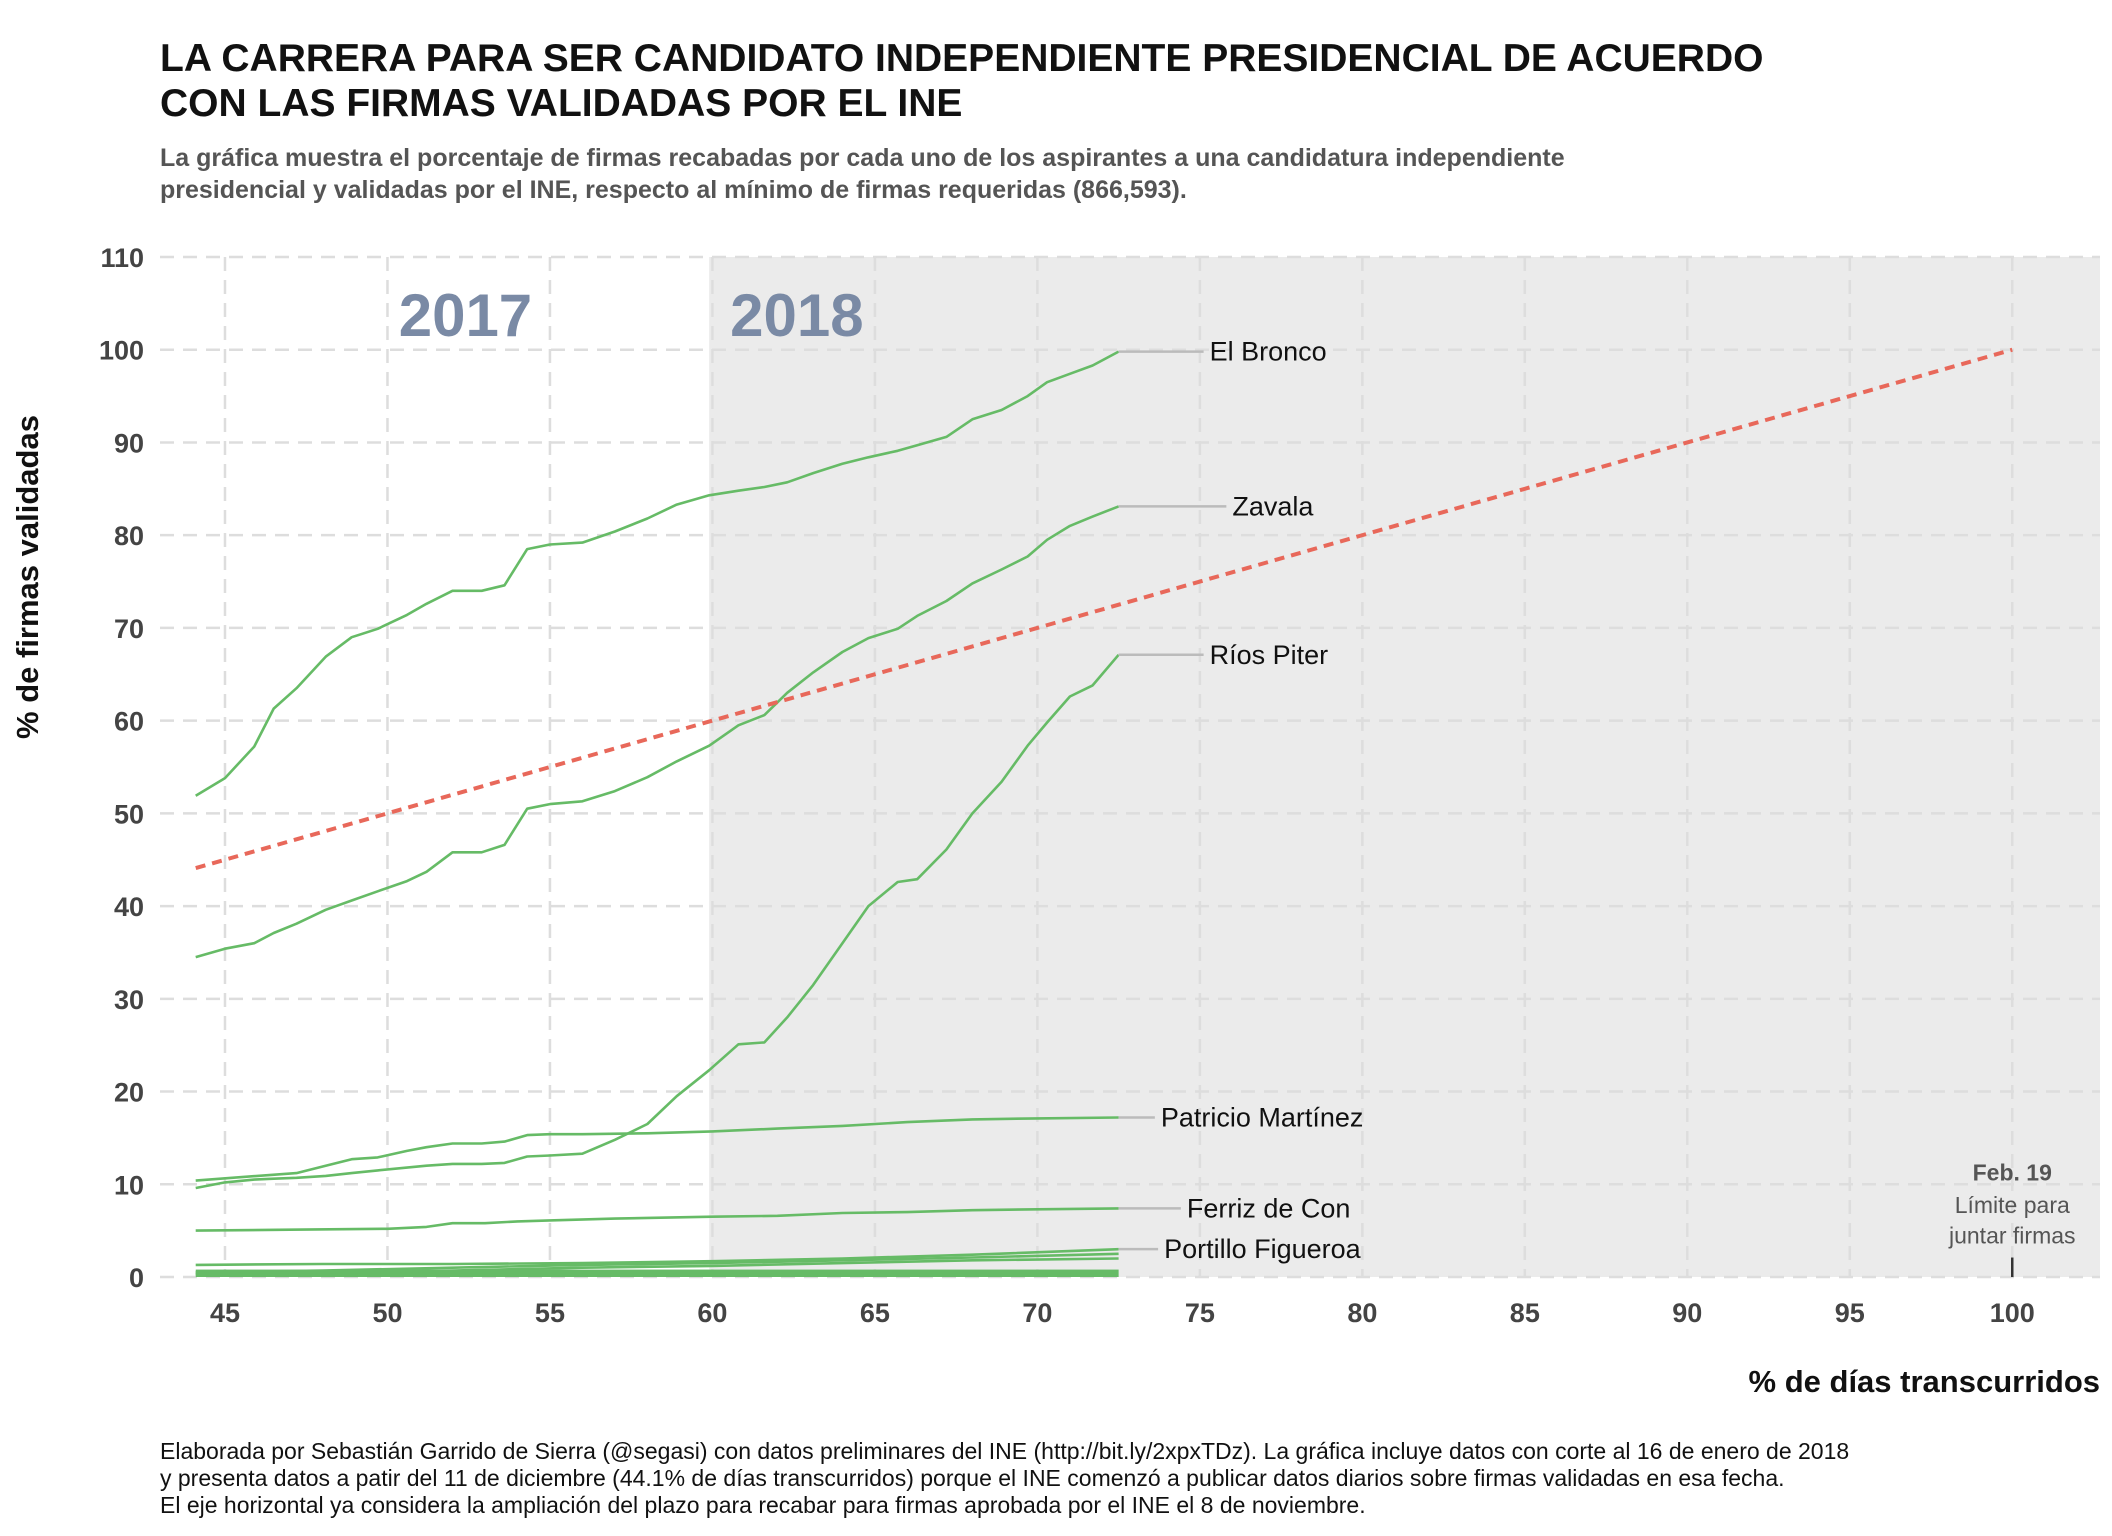 The height and width of the screenshot is (1536, 2112). What do you see at coordinates (561, 103) in the screenshot?
I see `chart-title-line-2: CON LAS FIRMAS VALIDADAS POR EL INE` at bounding box center [561, 103].